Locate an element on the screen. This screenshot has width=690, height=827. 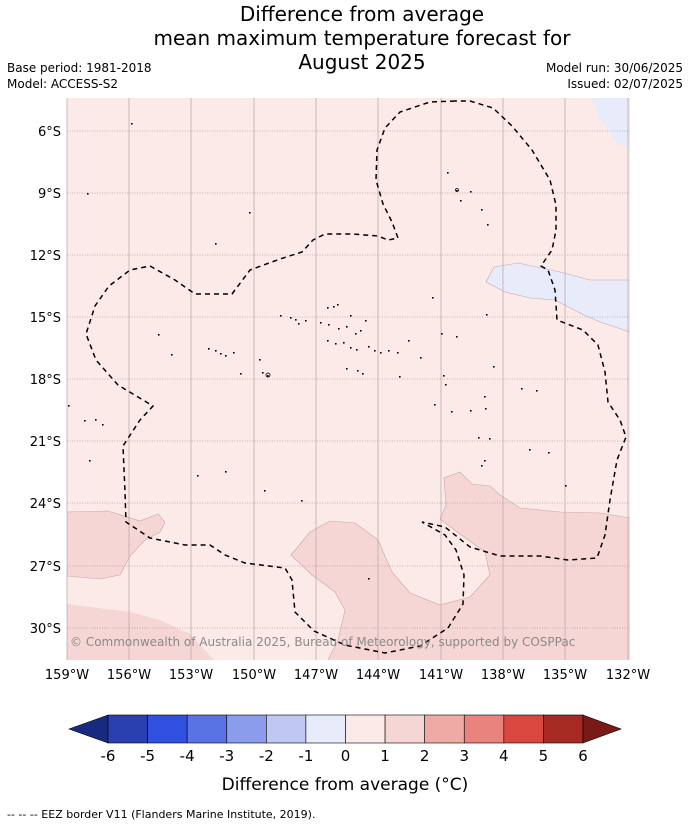
colorbar-tick-label: -2 is located at coordinates (266, 756).